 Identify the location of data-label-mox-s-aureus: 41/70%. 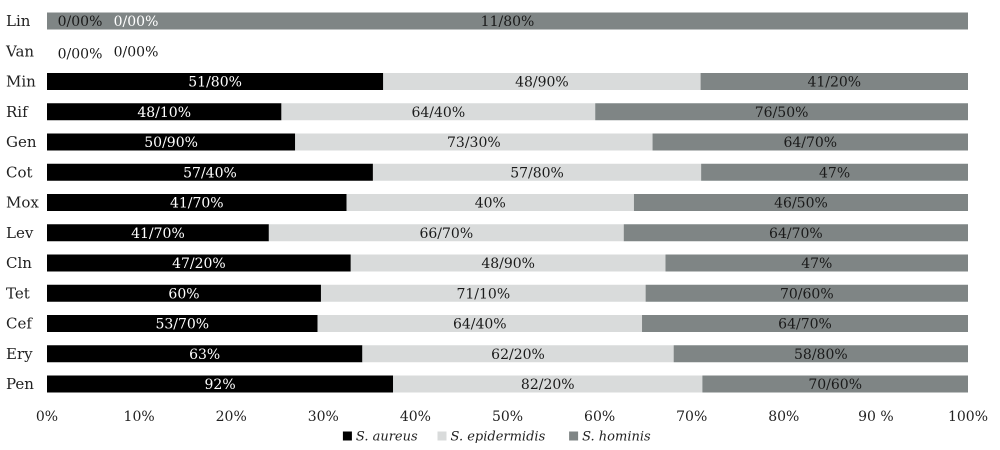
(197, 204).